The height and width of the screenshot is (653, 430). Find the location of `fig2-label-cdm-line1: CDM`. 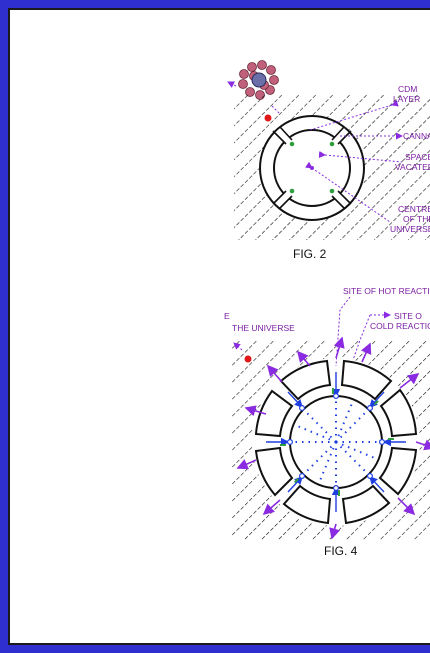

fig2-label-cdm-line1: CDM is located at coordinates (407, 89).